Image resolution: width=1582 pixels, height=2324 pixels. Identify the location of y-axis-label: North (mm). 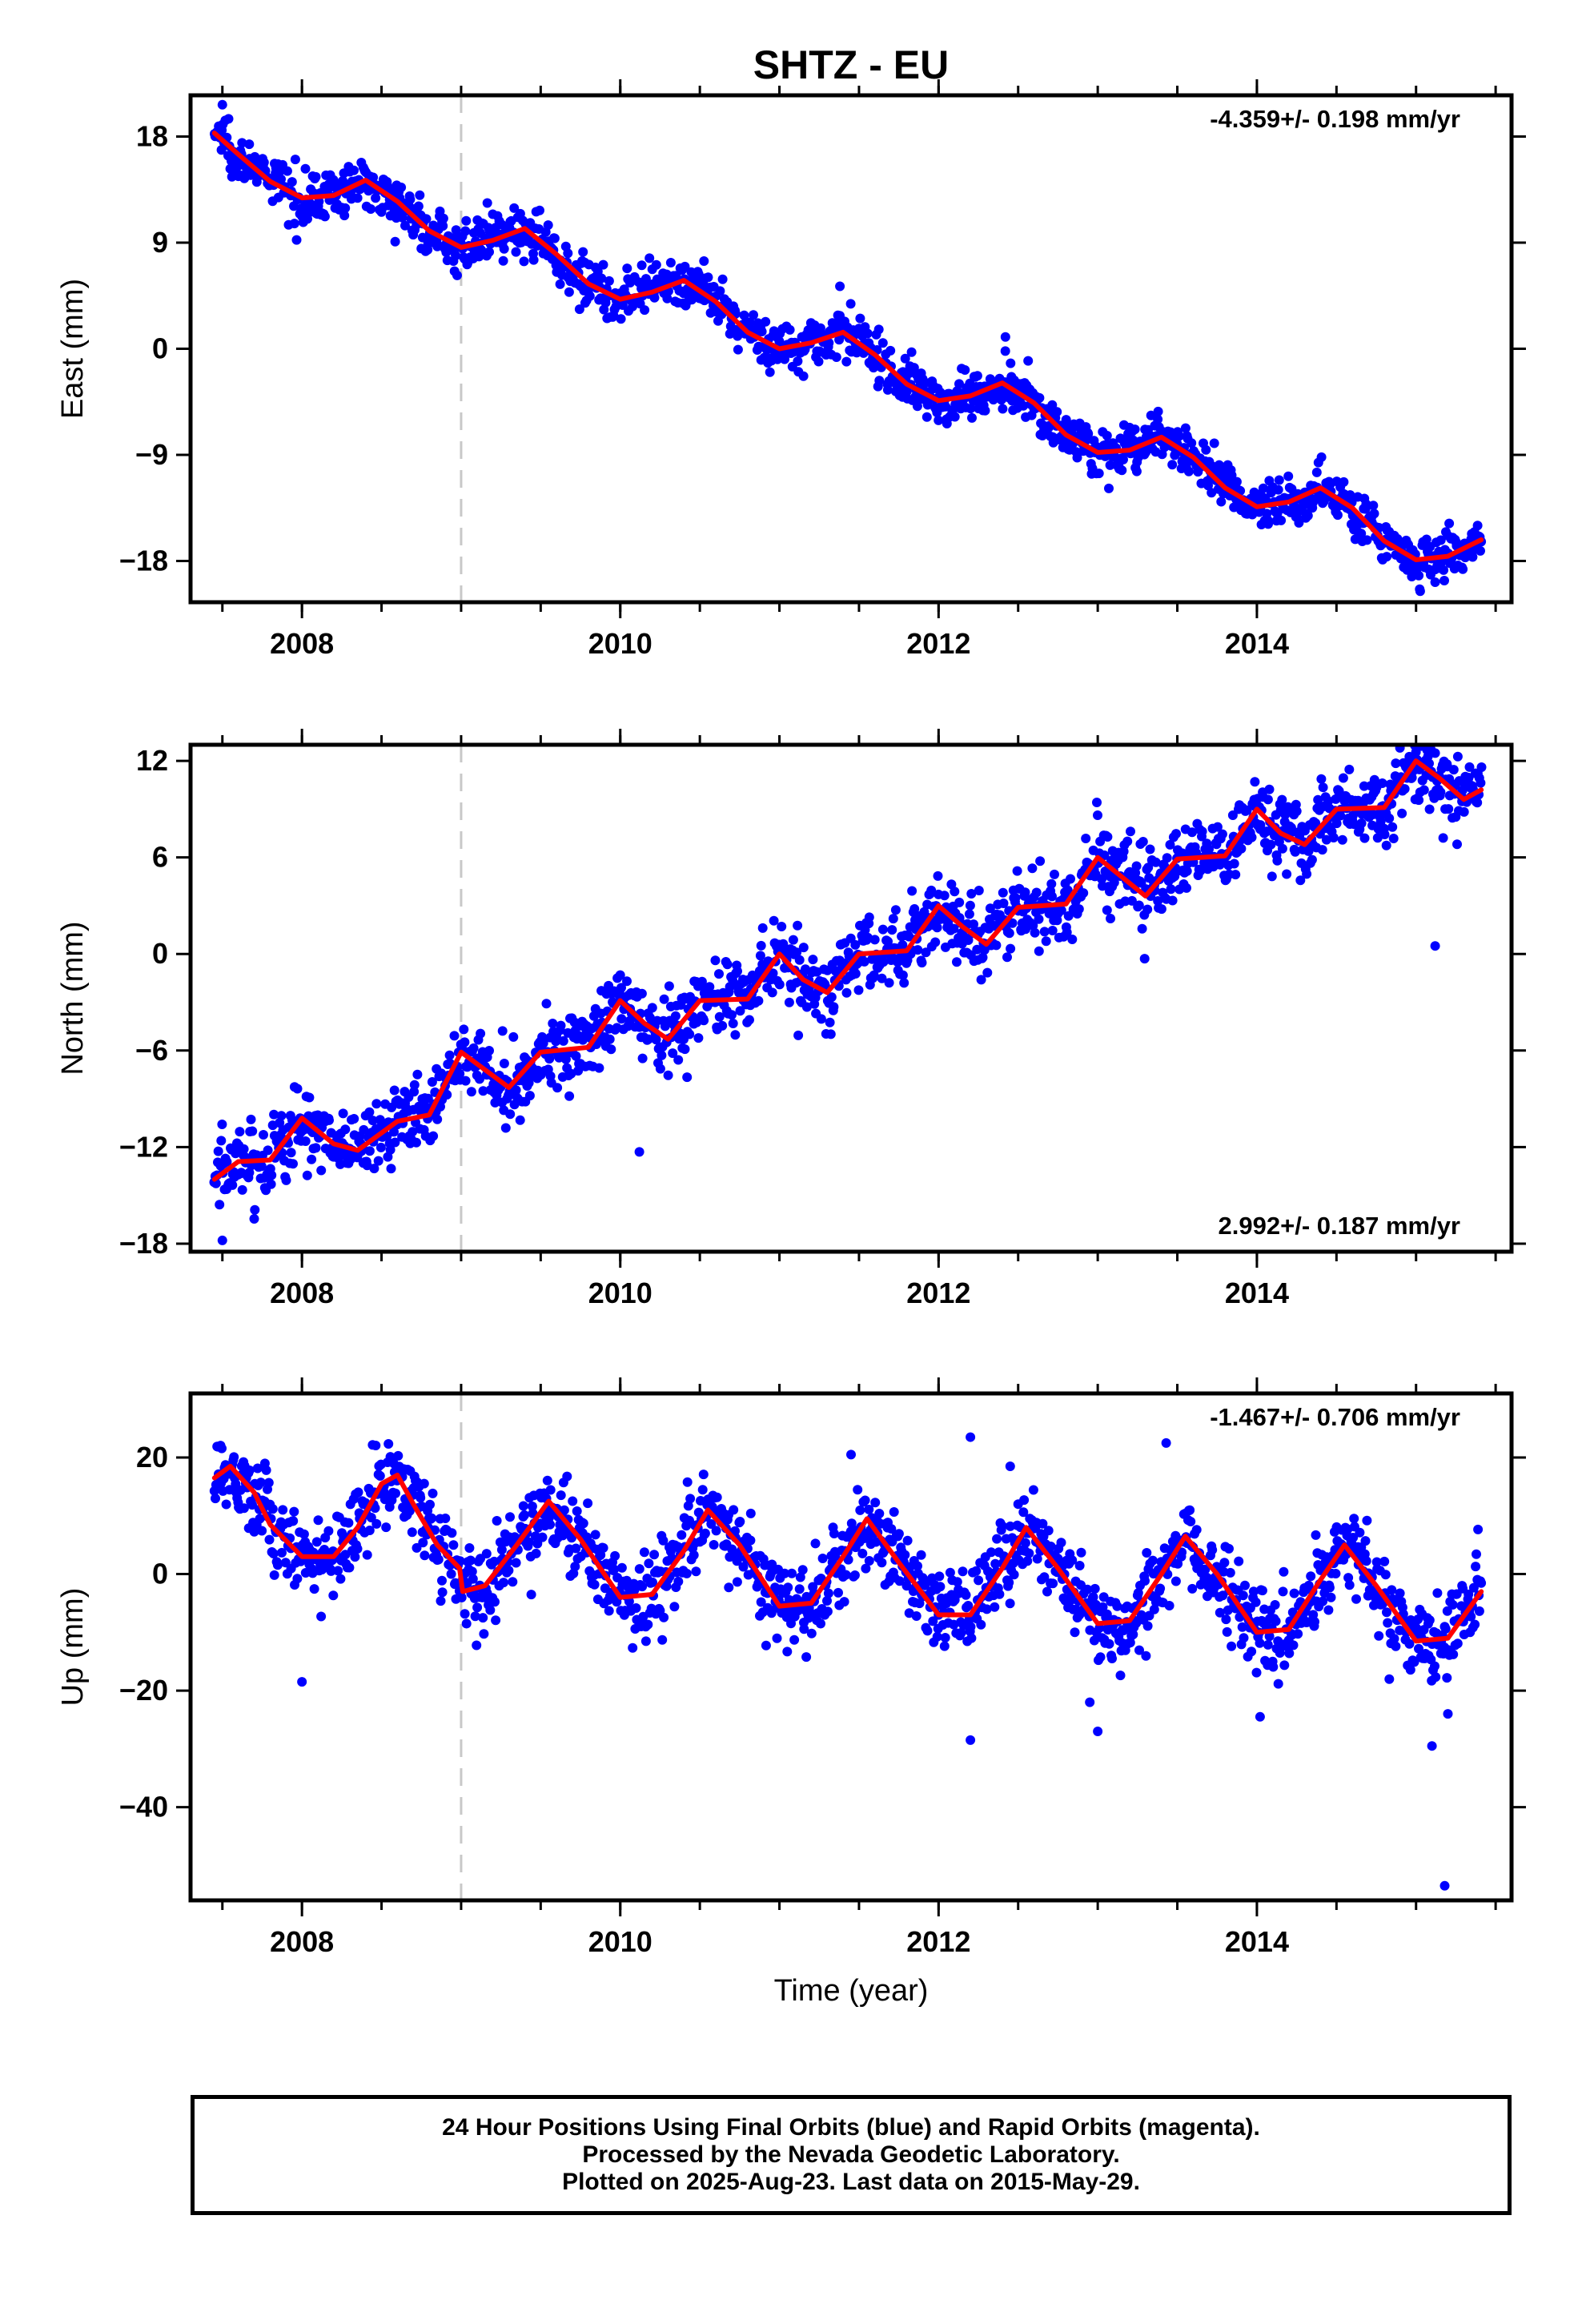
(73, 998).